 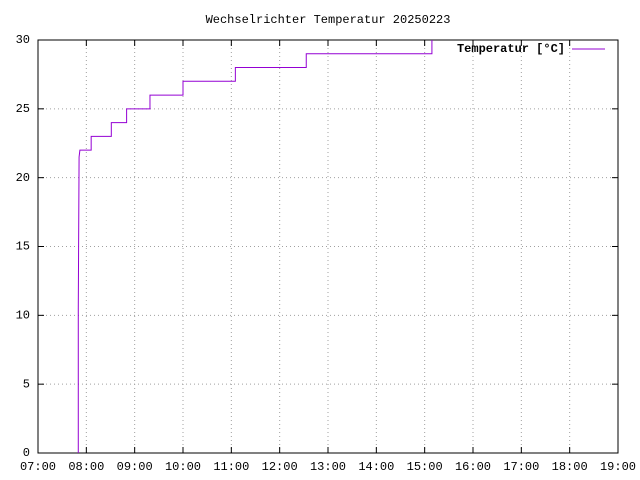 What do you see at coordinates (425, 467) in the screenshot?
I see `x-tick-label: 15:00` at bounding box center [425, 467].